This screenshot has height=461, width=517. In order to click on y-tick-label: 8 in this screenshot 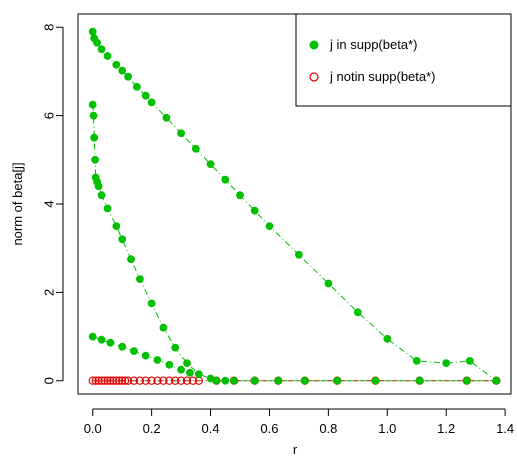, I will do `click(49, 27)`.